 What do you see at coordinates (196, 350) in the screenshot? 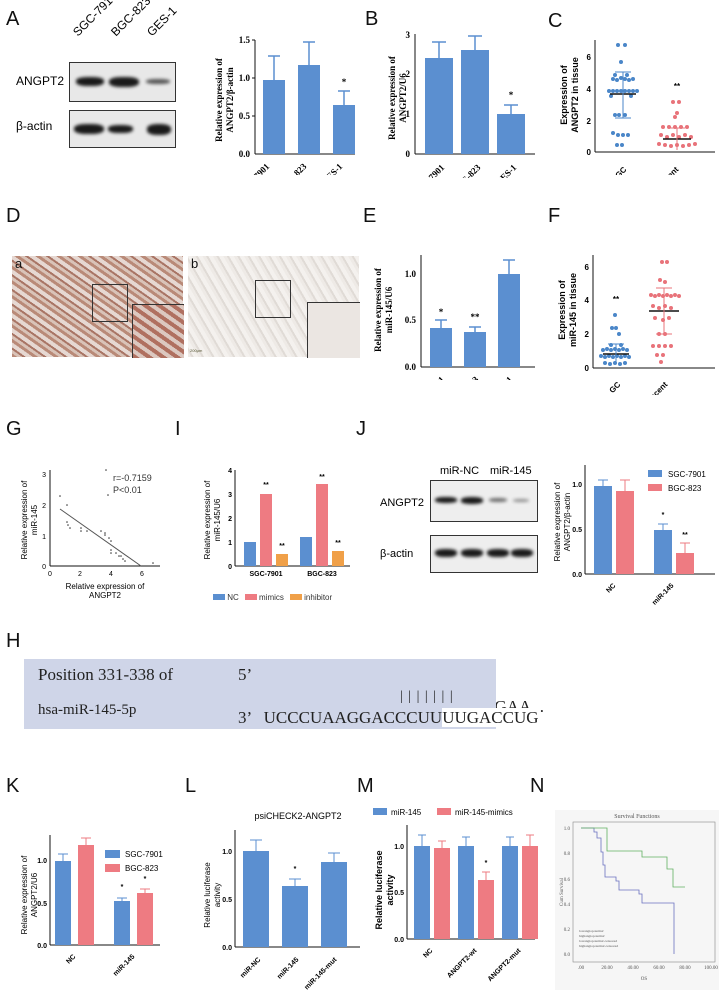
I see `scale-bar: 200μm` at bounding box center [196, 350].